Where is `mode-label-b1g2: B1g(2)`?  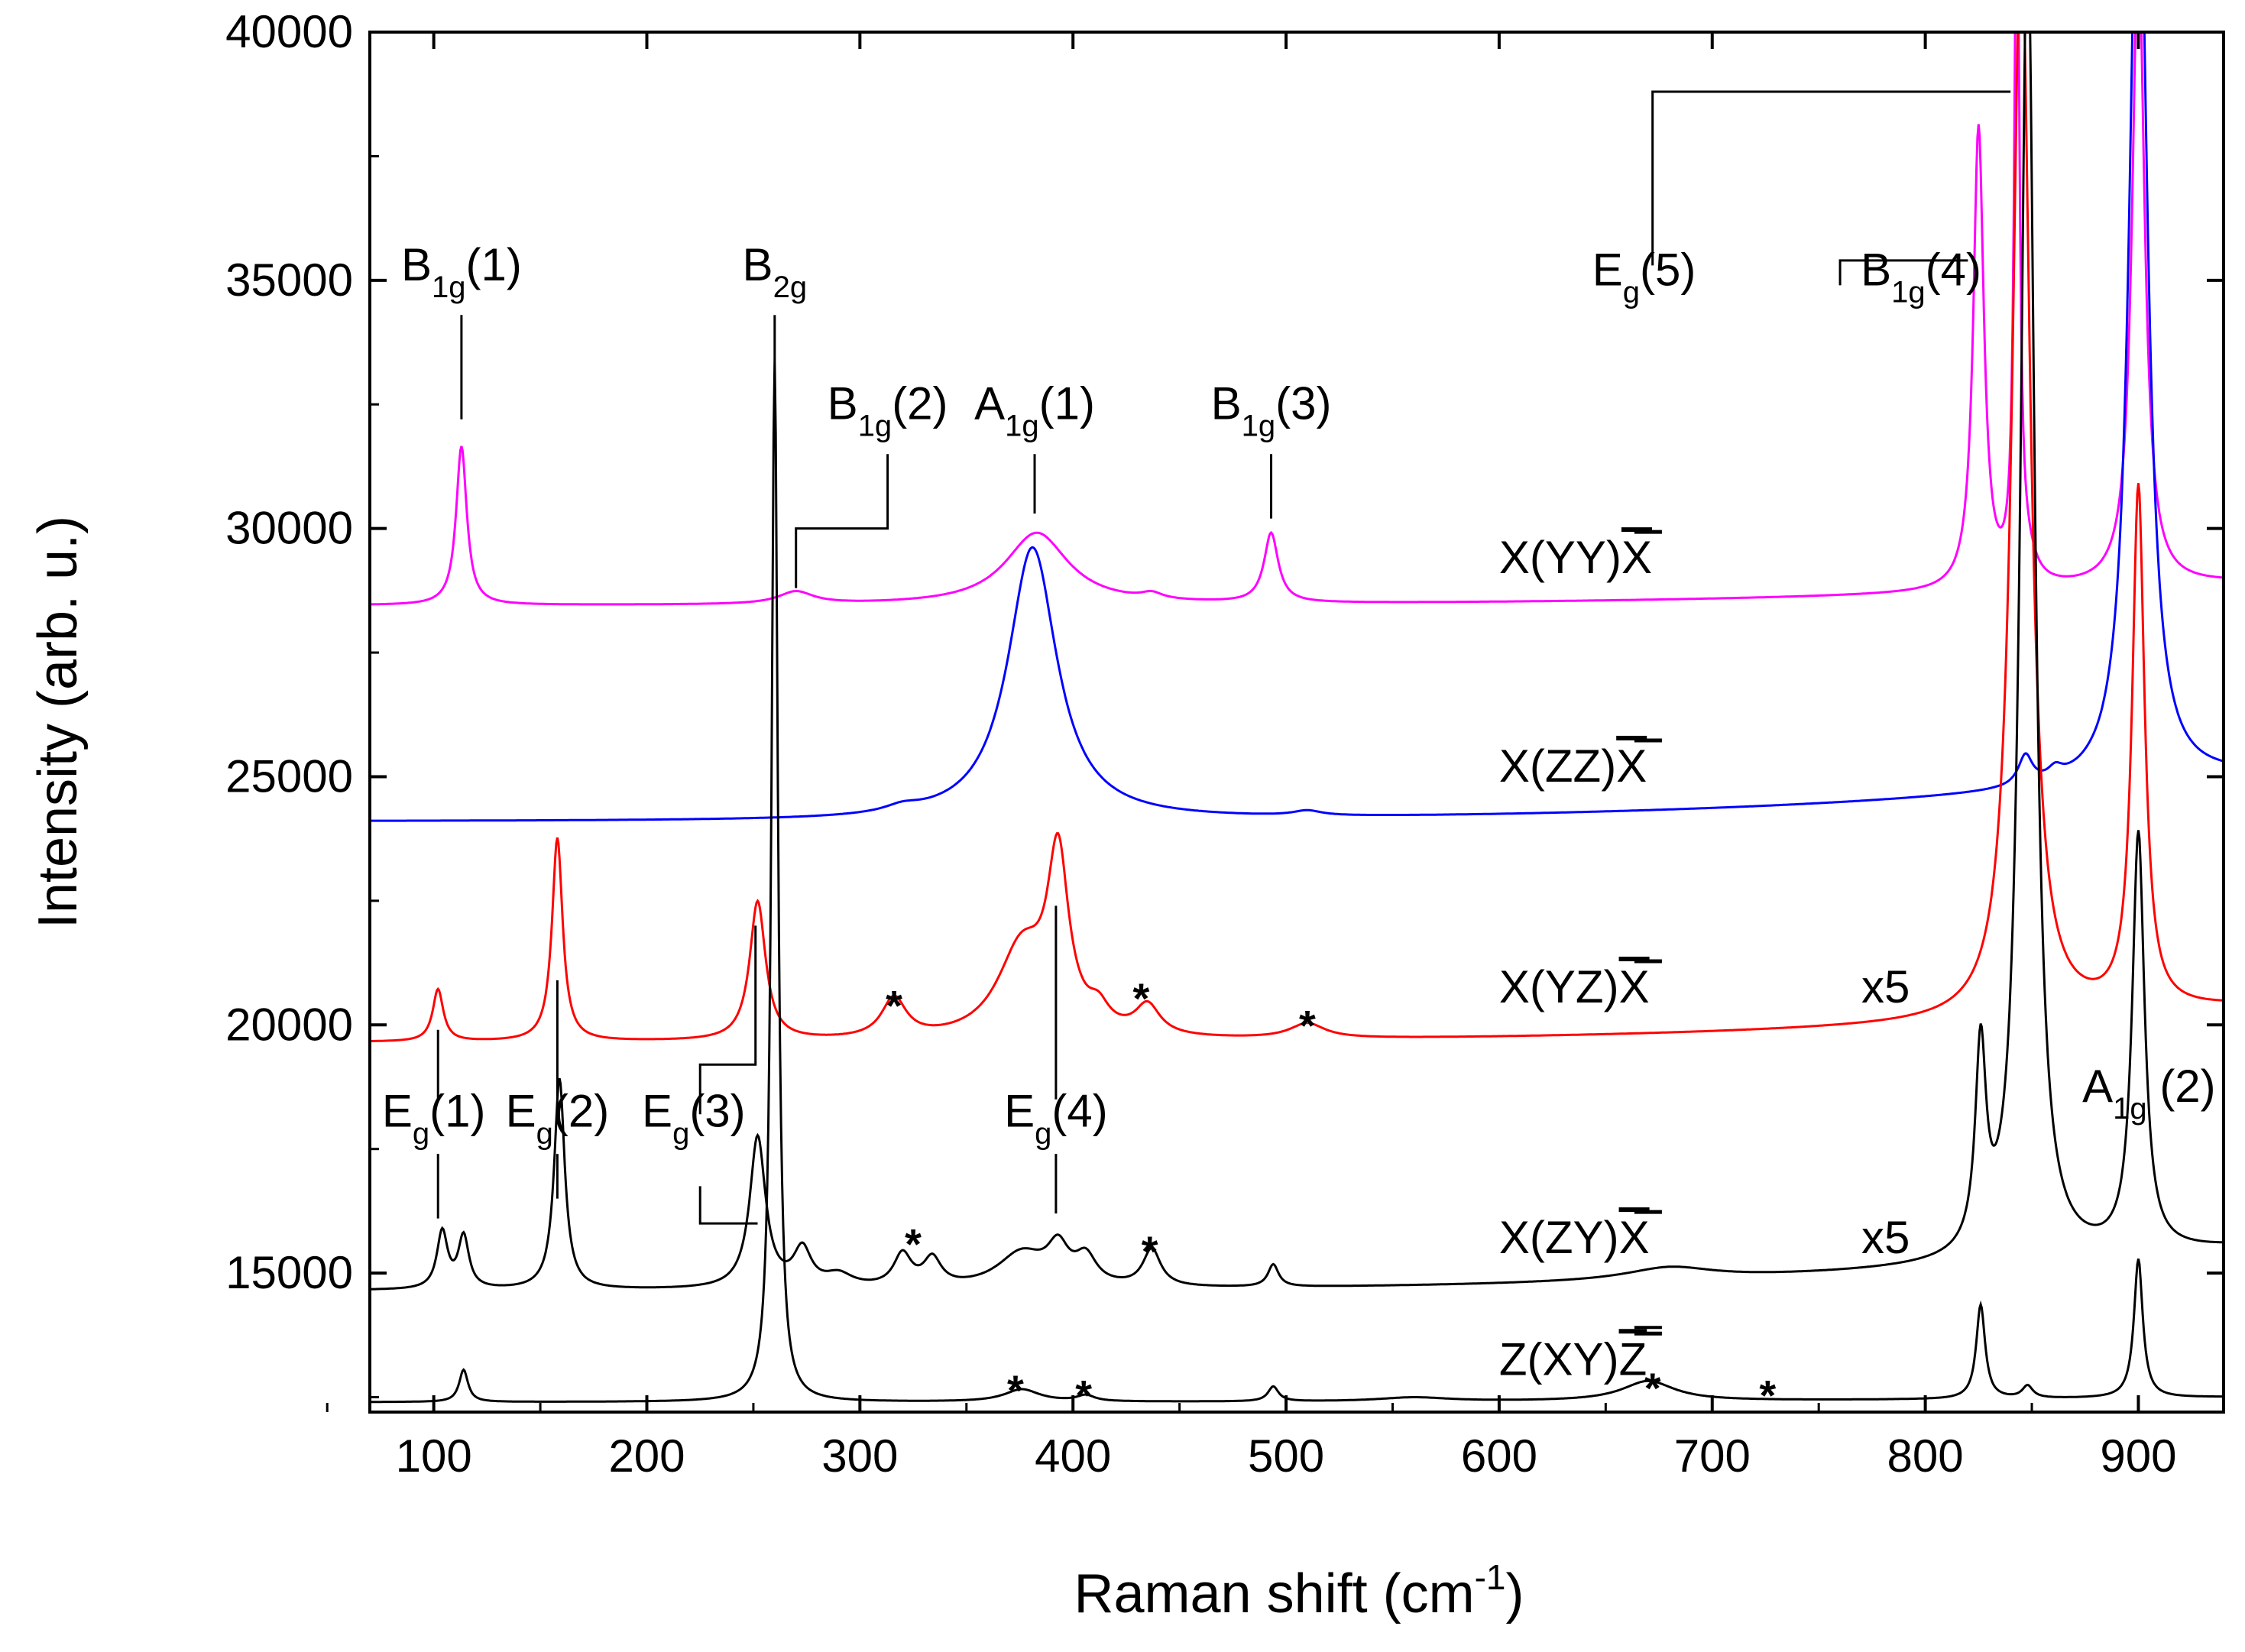
mode-label-b1g2: B1g(2) is located at coordinates (888, 410).